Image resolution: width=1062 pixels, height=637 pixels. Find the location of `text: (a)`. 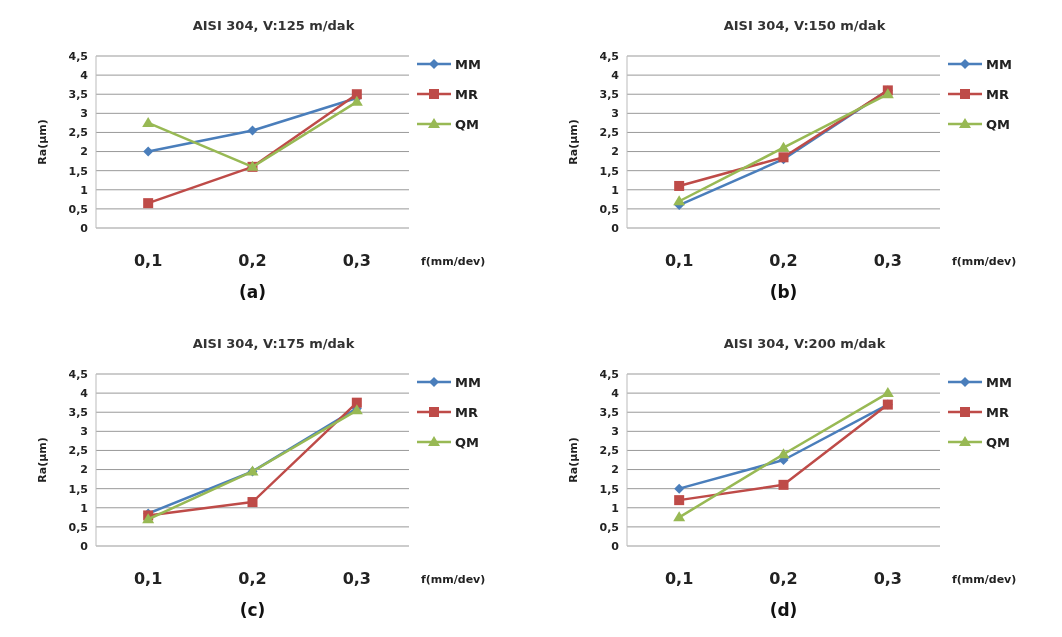

text: (a) is located at coordinates (252, 292).